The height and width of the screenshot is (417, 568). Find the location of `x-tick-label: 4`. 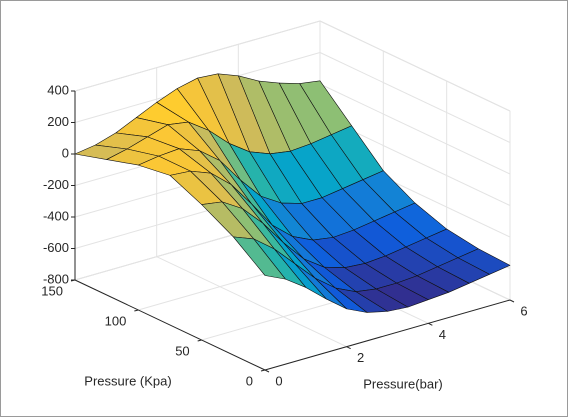

x-tick-label: 4 is located at coordinates (442, 334).